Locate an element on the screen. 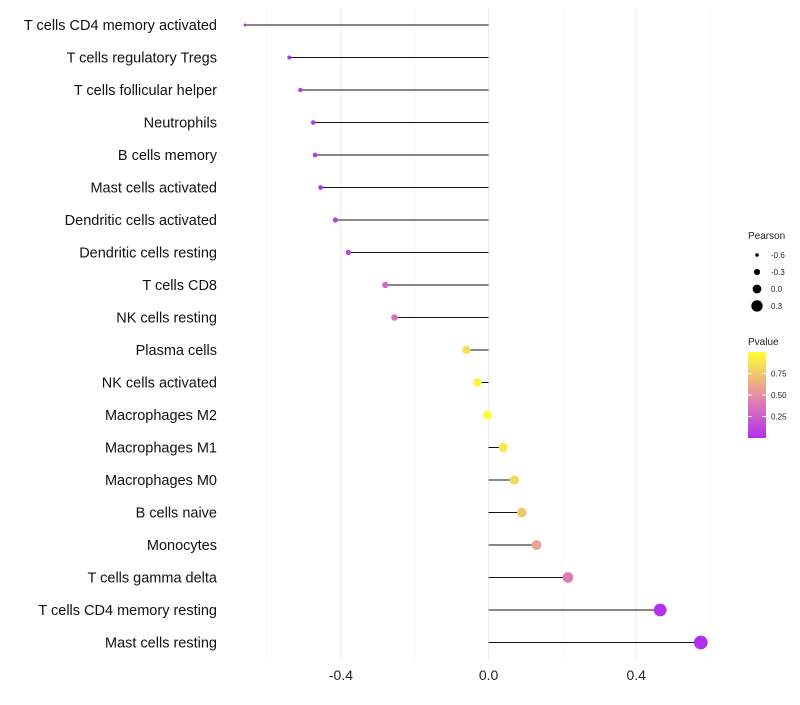  y-tick-label: B cells naive is located at coordinates (176, 514).